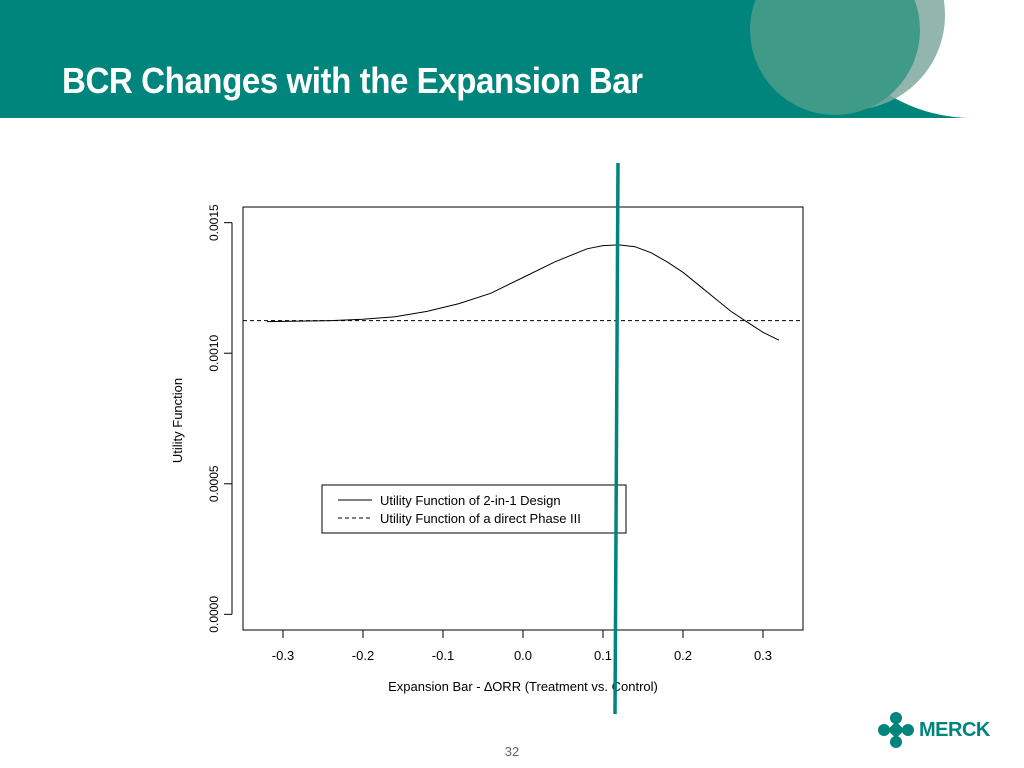 The image size is (1024, 768). What do you see at coordinates (954, 729) in the screenshot?
I see `merck-logo-text: MERCK` at bounding box center [954, 729].